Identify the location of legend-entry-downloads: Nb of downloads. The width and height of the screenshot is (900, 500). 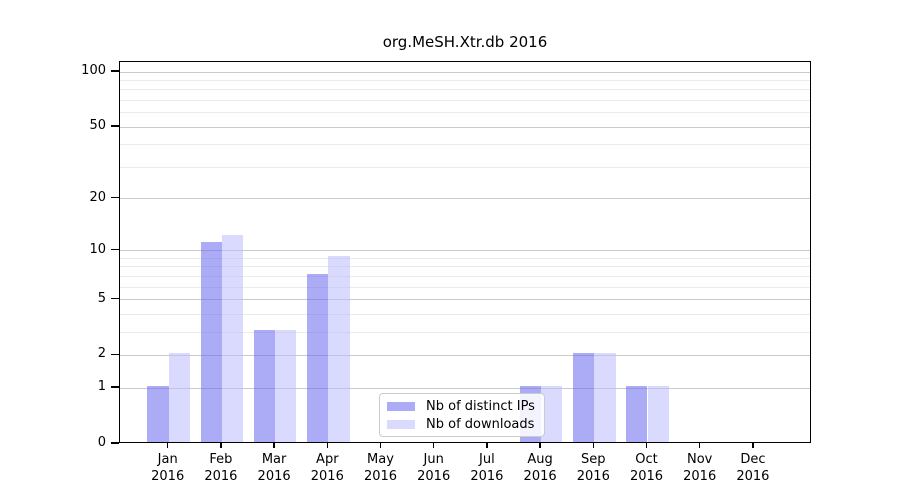
(461, 424).